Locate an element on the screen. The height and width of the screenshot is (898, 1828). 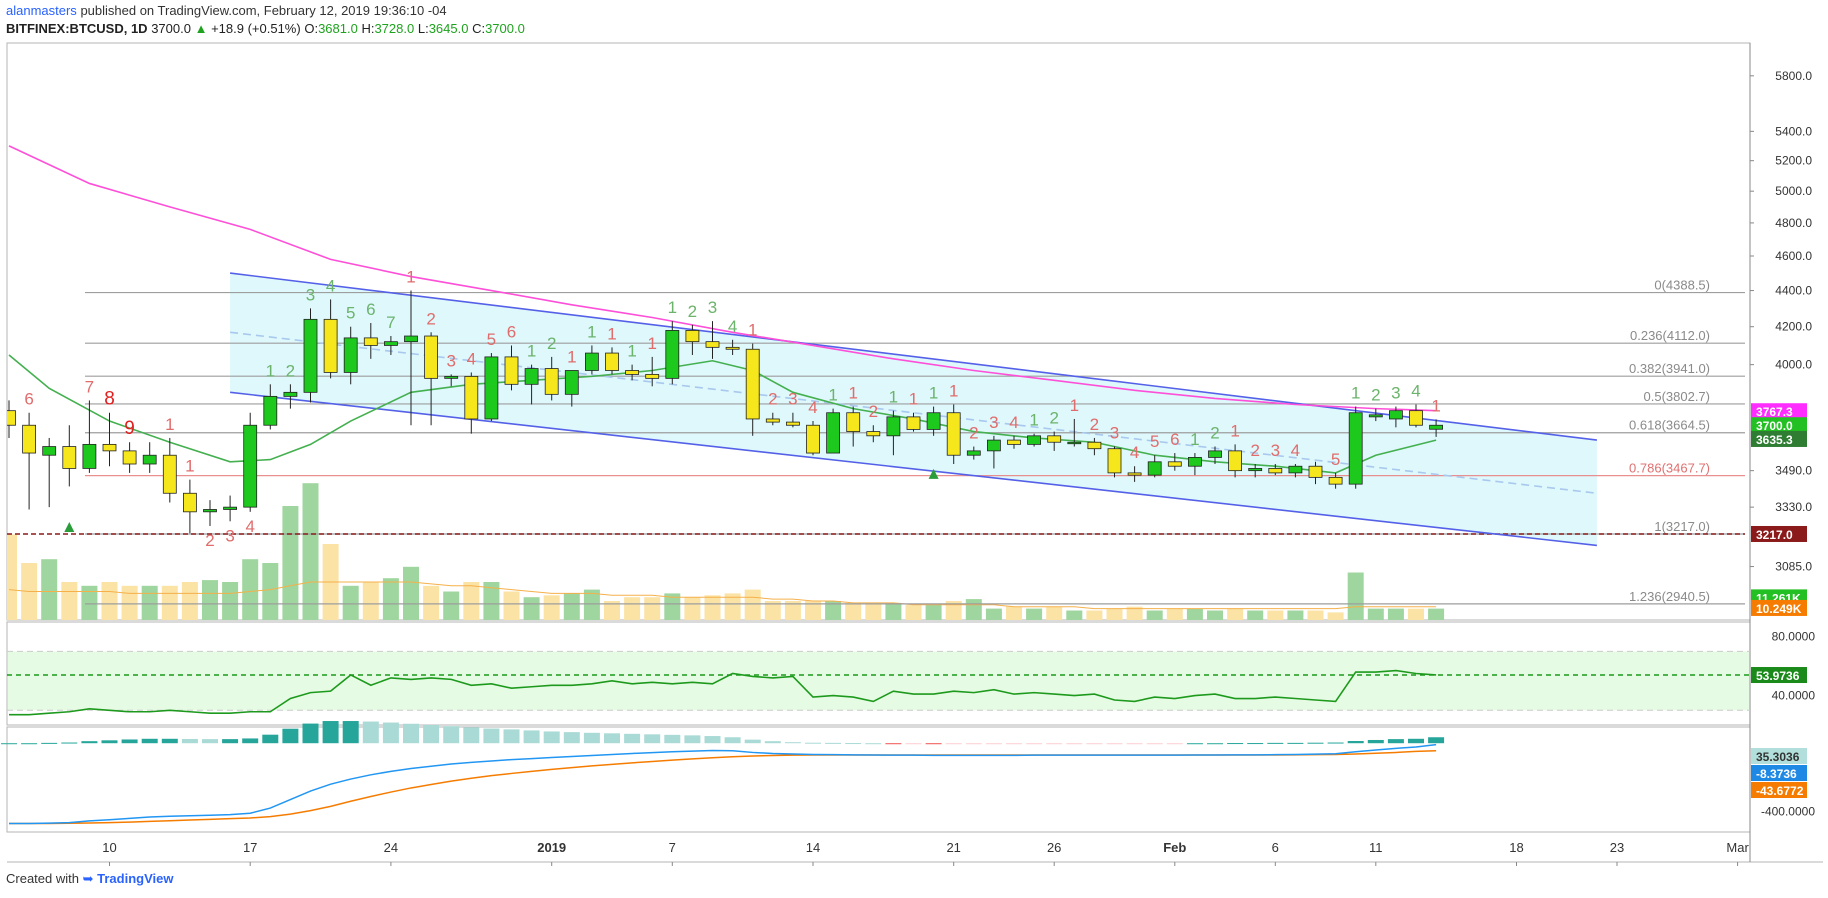
price-tag: 3700.0 is located at coordinates (1774, 426).